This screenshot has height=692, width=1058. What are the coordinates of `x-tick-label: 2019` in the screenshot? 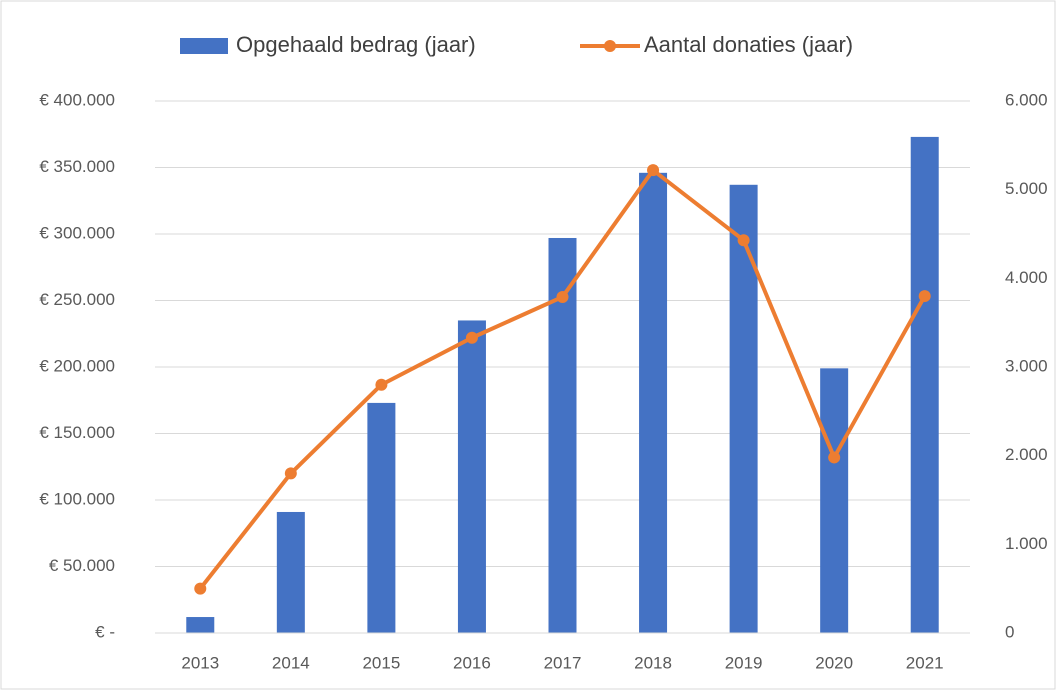 It's located at (744, 662).